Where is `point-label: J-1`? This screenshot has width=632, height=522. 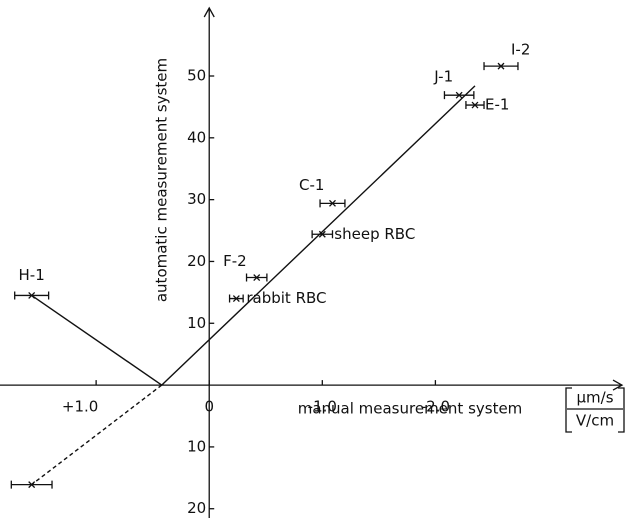 point-label: J-1 is located at coordinates (443, 77).